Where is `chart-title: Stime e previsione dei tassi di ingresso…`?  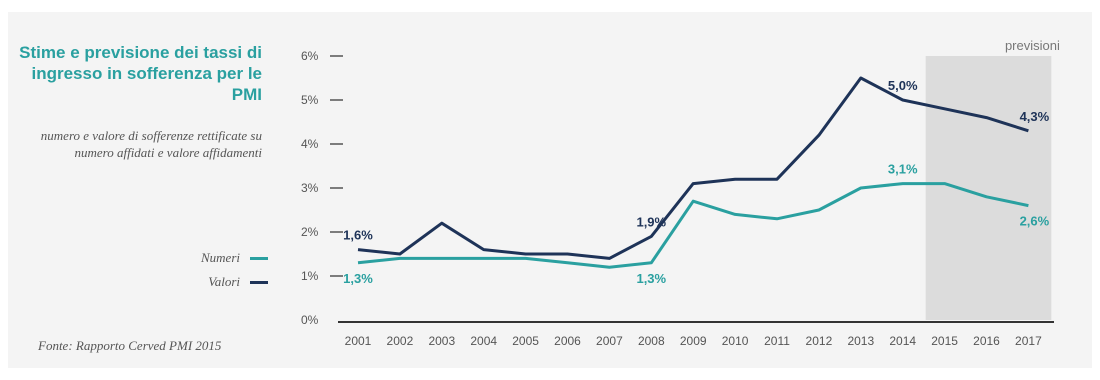
chart-title: Stime e previsione dei tassi di ingresso… is located at coordinates (140, 73).